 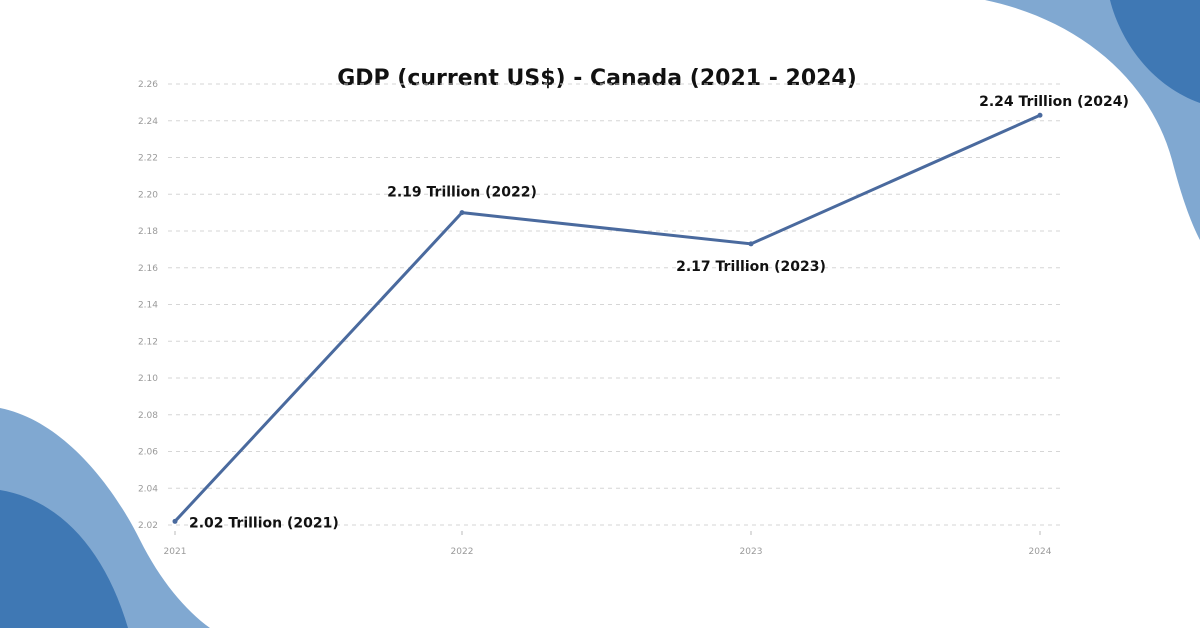 I want to click on y-tick-label: 2.10, so click(x=148, y=379).